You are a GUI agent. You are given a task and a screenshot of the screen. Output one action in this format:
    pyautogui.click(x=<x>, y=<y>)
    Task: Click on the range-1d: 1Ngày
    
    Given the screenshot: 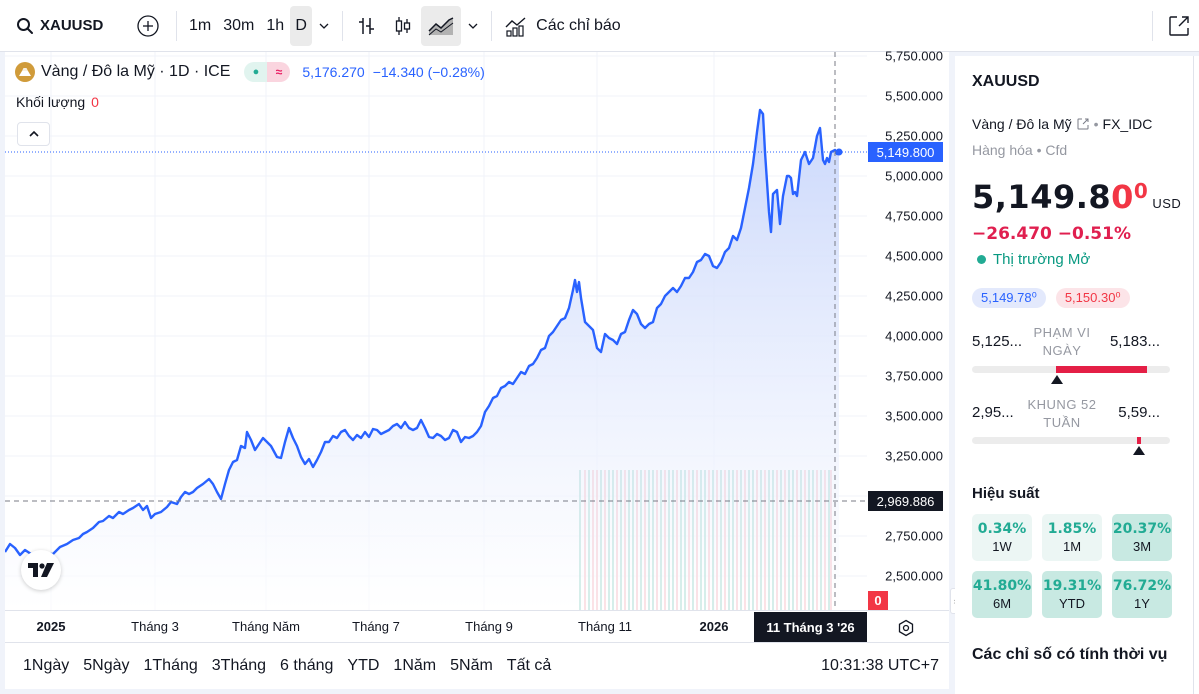 What is the action you would take?
    pyautogui.click(x=46, y=665)
    